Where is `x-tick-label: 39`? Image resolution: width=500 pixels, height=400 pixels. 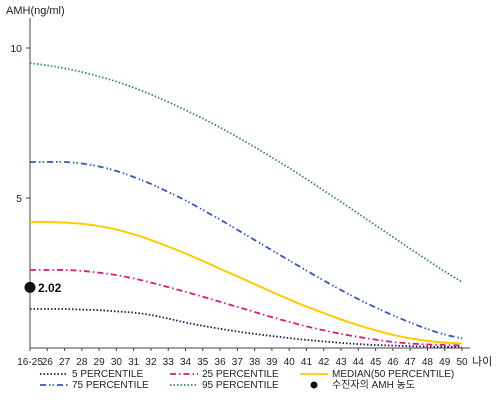 x-tick-label: 39 is located at coordinates (272, 362).